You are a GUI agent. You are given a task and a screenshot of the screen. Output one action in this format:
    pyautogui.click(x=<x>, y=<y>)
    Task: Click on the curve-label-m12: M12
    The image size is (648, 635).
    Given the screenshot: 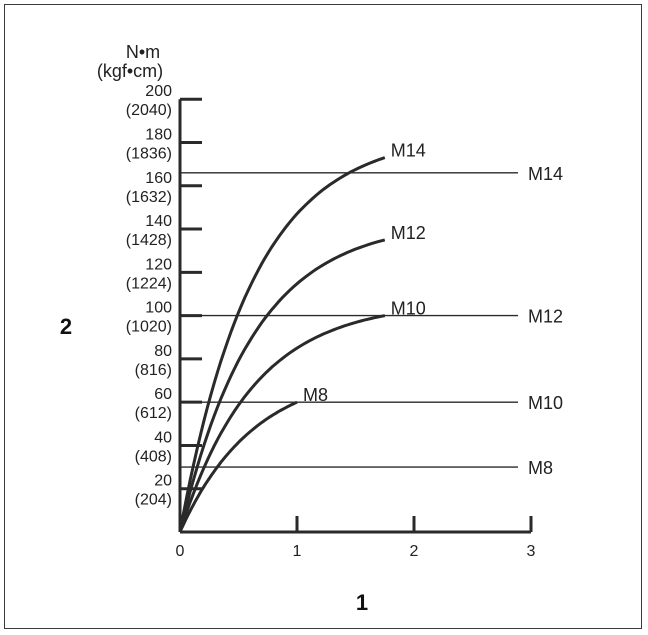 What is the action you would take?
    pyautogui.click(x=408, y=233)
    